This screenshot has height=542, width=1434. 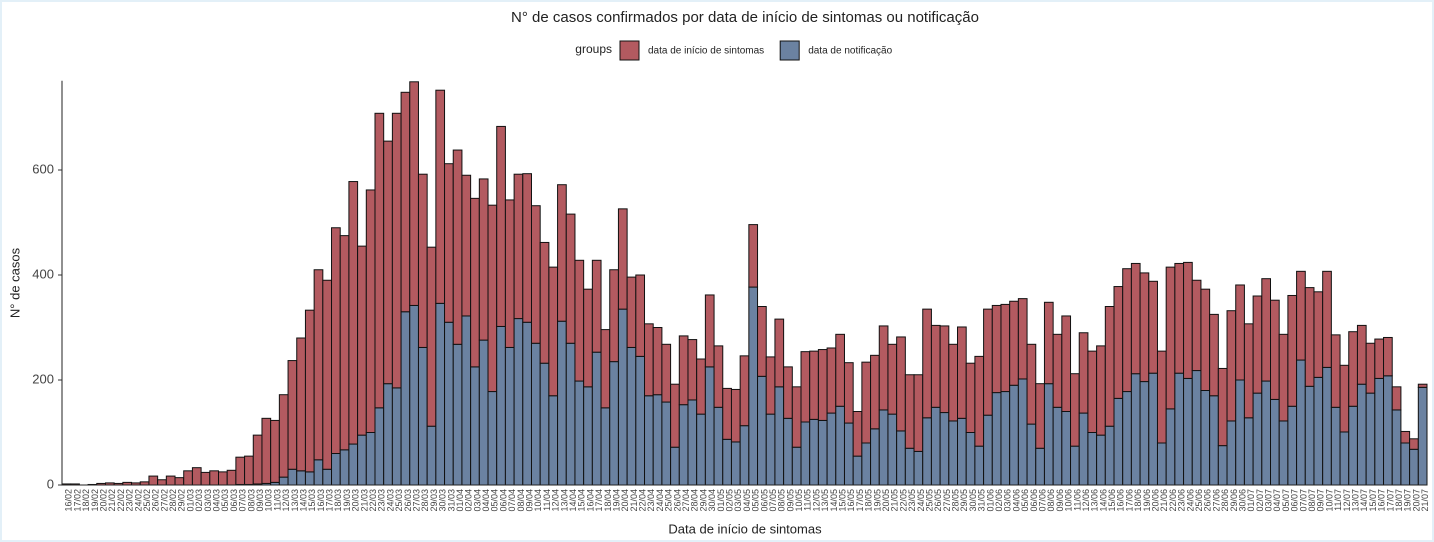 What do you see at coordinates (173, 500) in the screenshot?
I see `x-tick-label: 28/02` at bounding box center [173, 500].